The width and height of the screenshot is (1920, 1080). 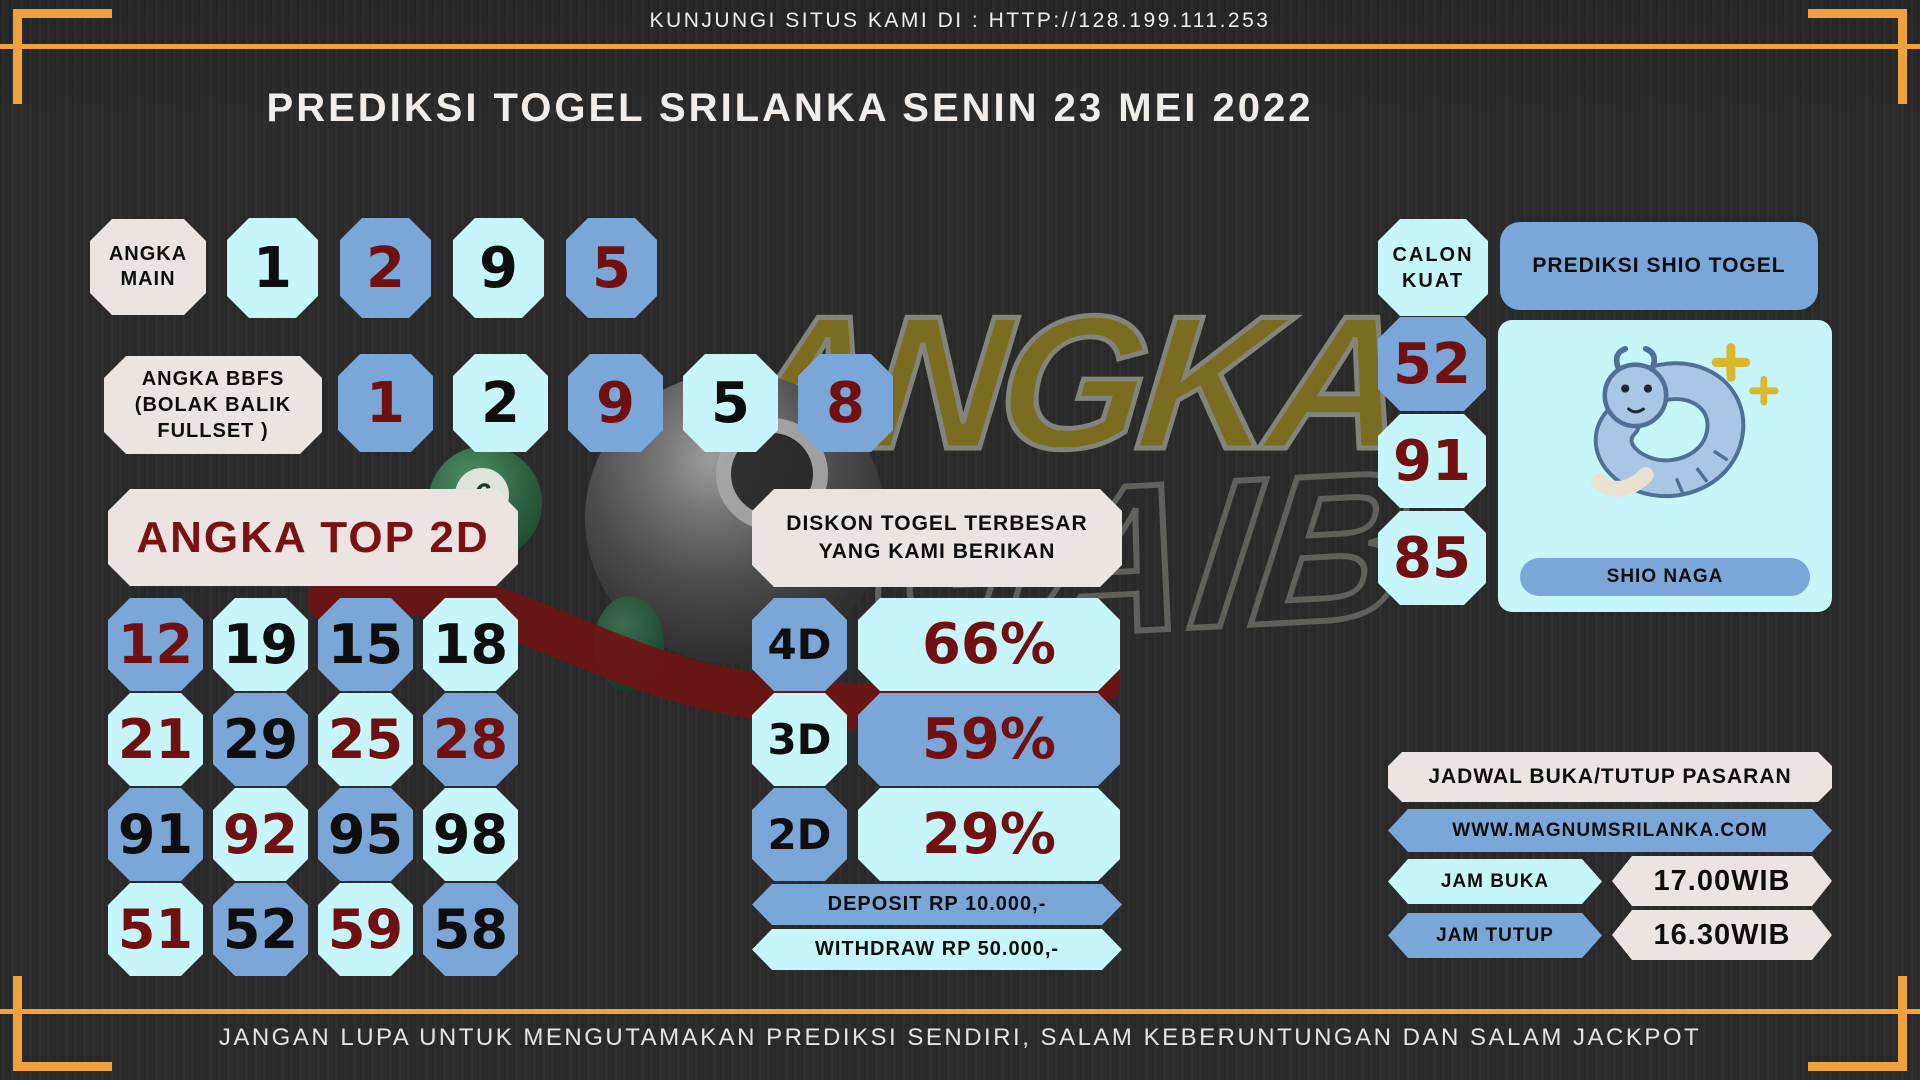 What do you see at coordinates (62, 1023) in the screenshot?
I see `corner-bracket-bottom-left` at bounding box center [62, 1023].